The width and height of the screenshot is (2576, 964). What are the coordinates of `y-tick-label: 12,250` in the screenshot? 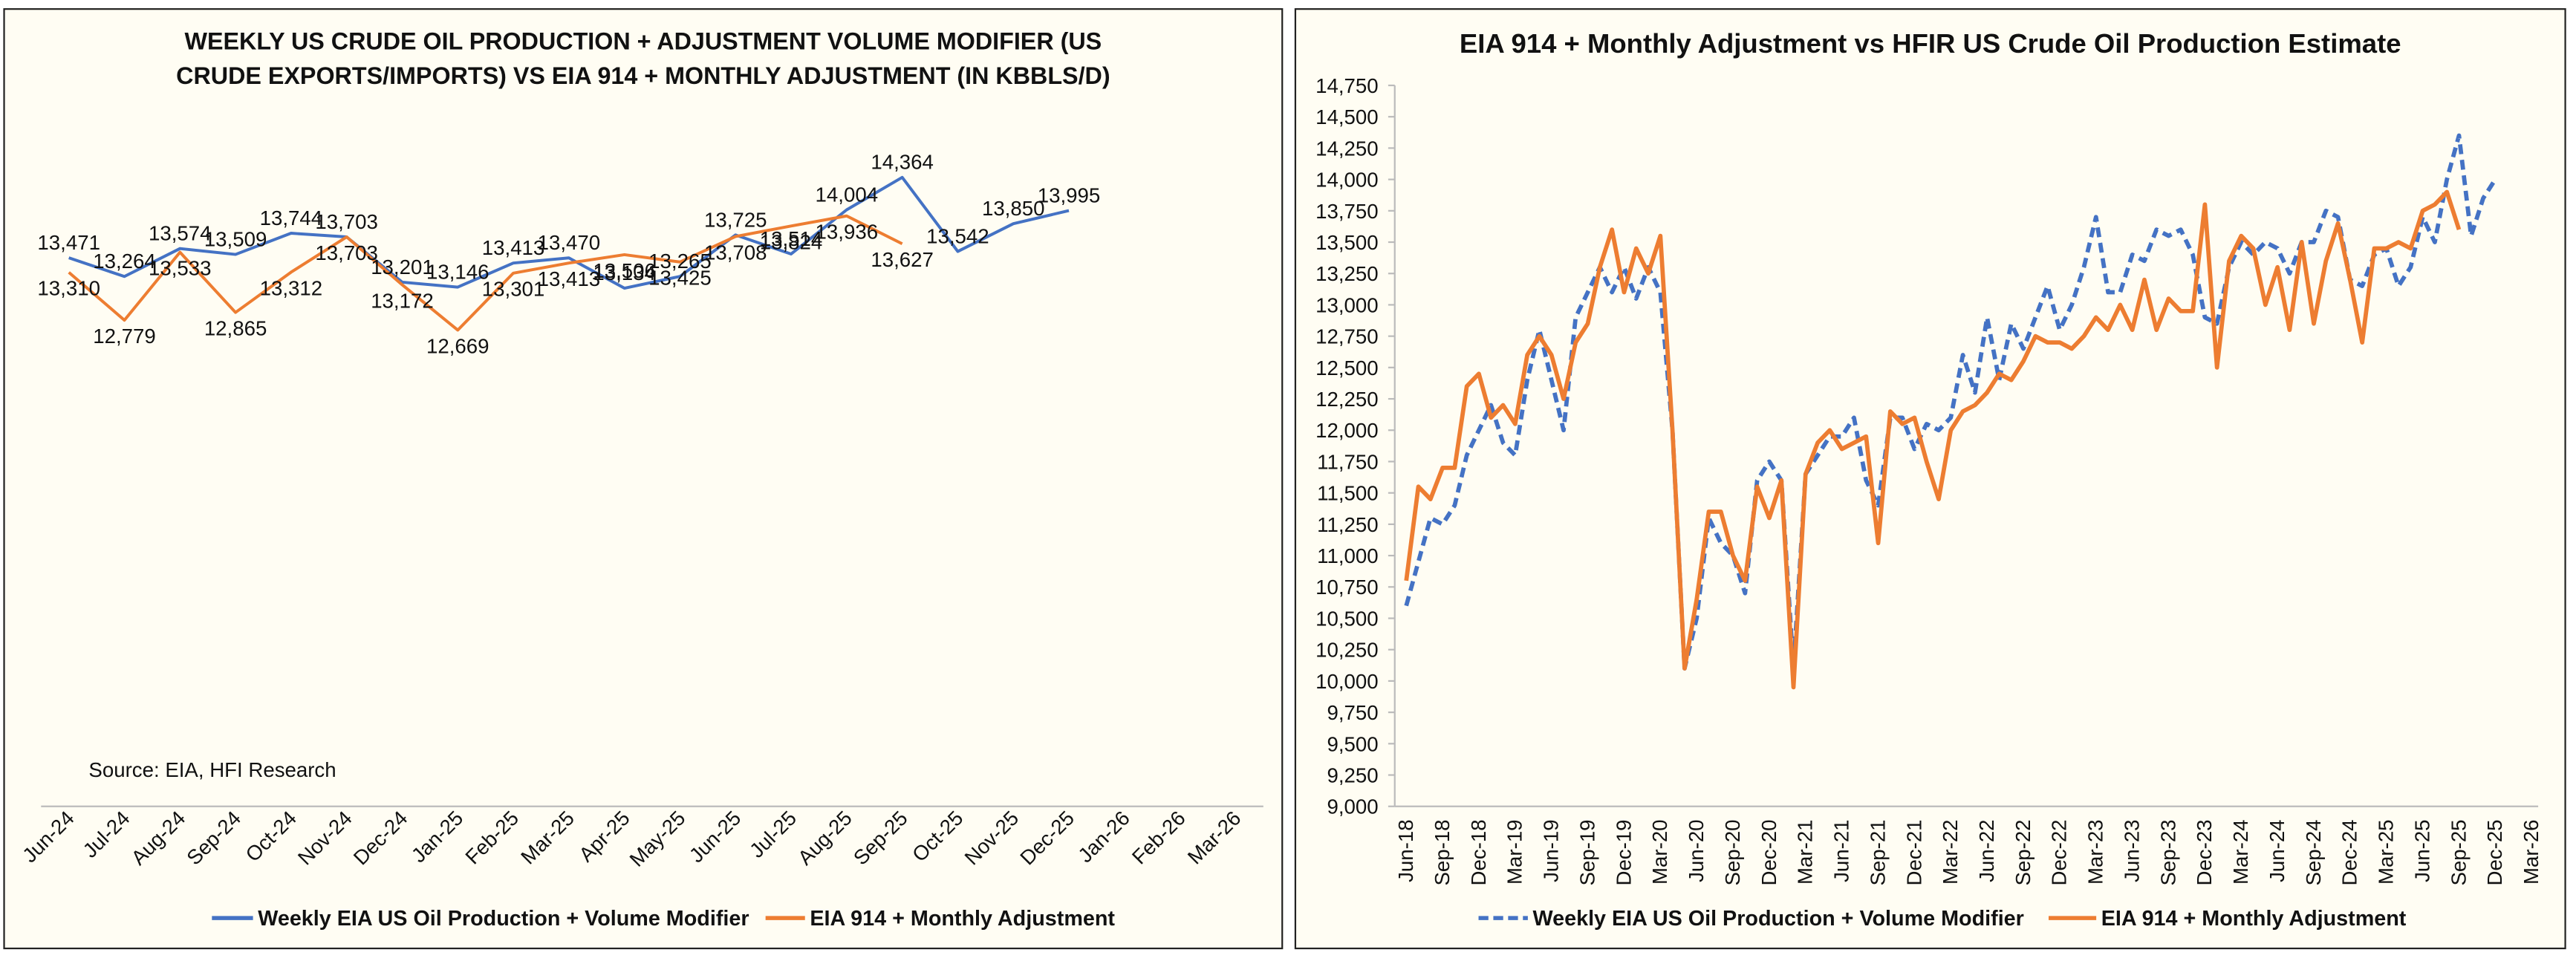 It's located at (1347, 400).